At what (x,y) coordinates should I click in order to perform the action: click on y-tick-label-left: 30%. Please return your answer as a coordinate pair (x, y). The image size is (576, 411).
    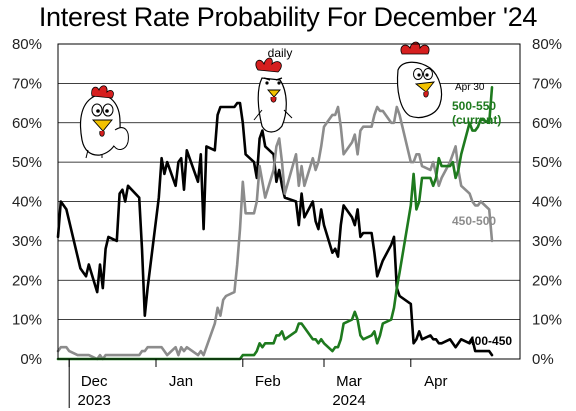
    Looking at the image, I should click on (27, 241).